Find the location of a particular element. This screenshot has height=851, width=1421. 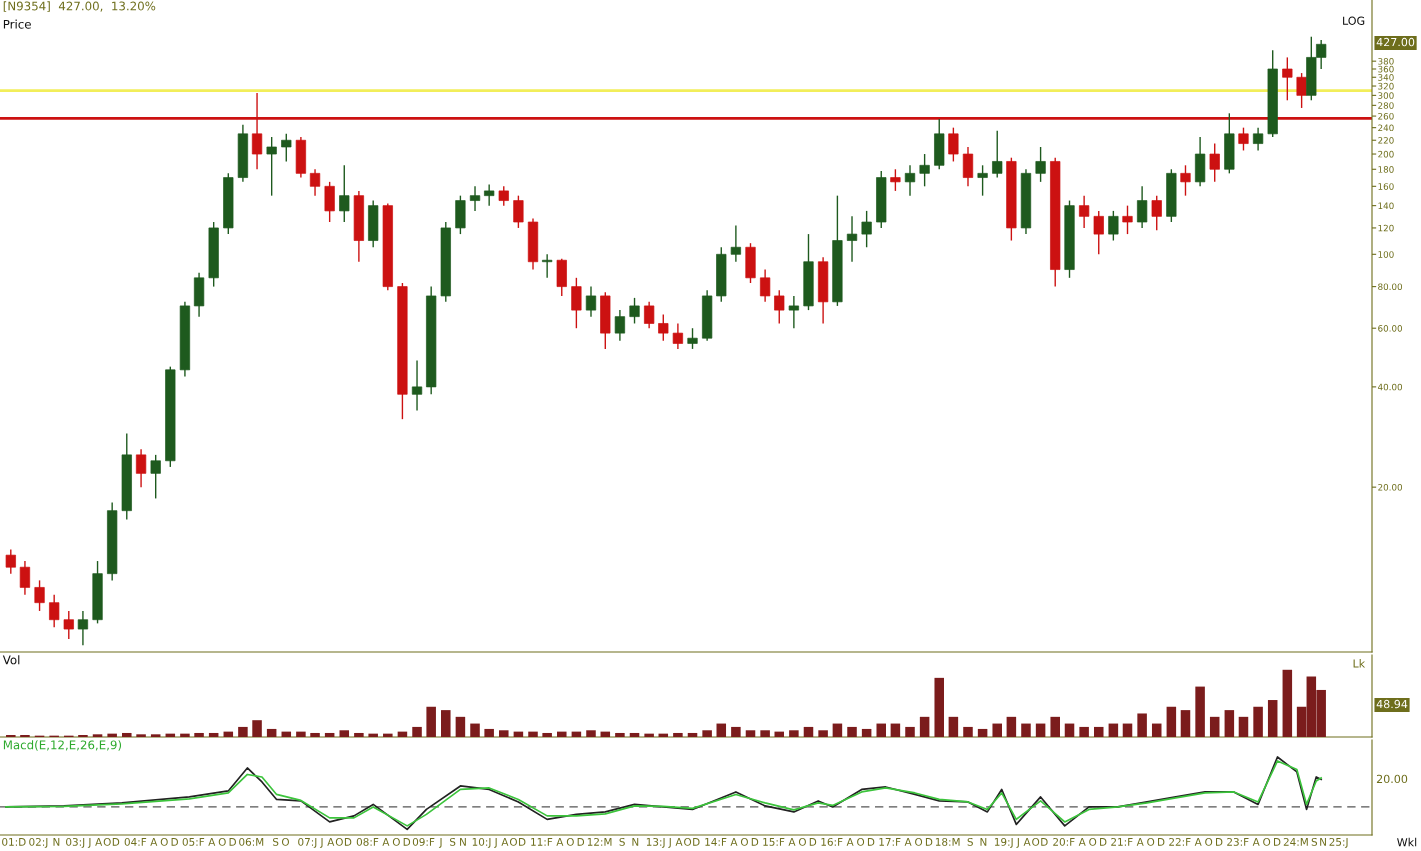

x-tick-label: 17:F is located at coordinates (890, 842).